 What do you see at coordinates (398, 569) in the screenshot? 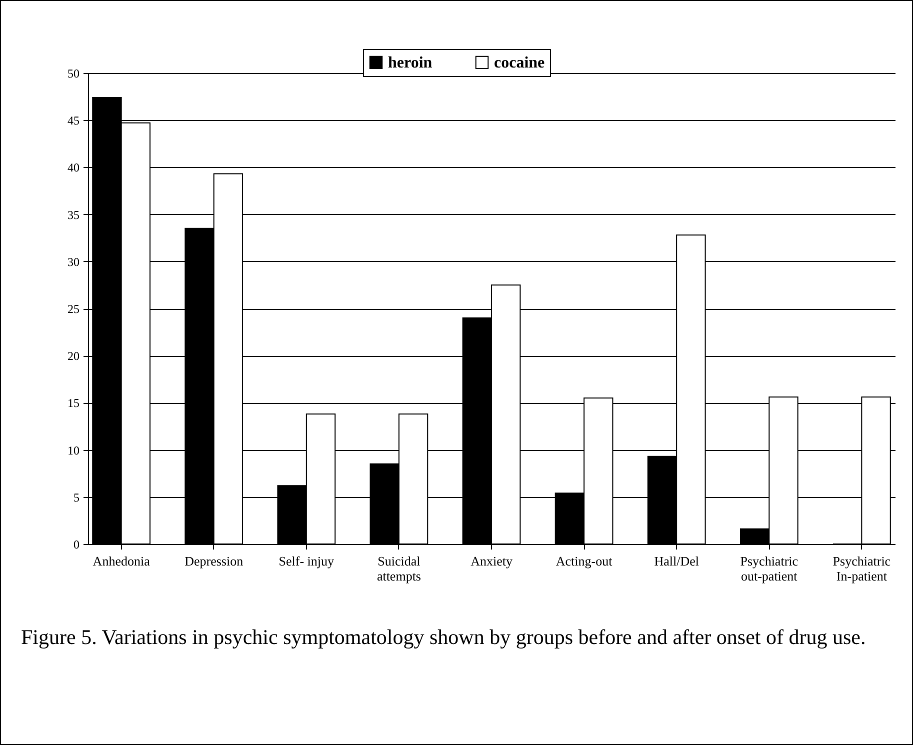
I see `x-tick-label: Suicidal attempts` at bounding box center [398, 569].